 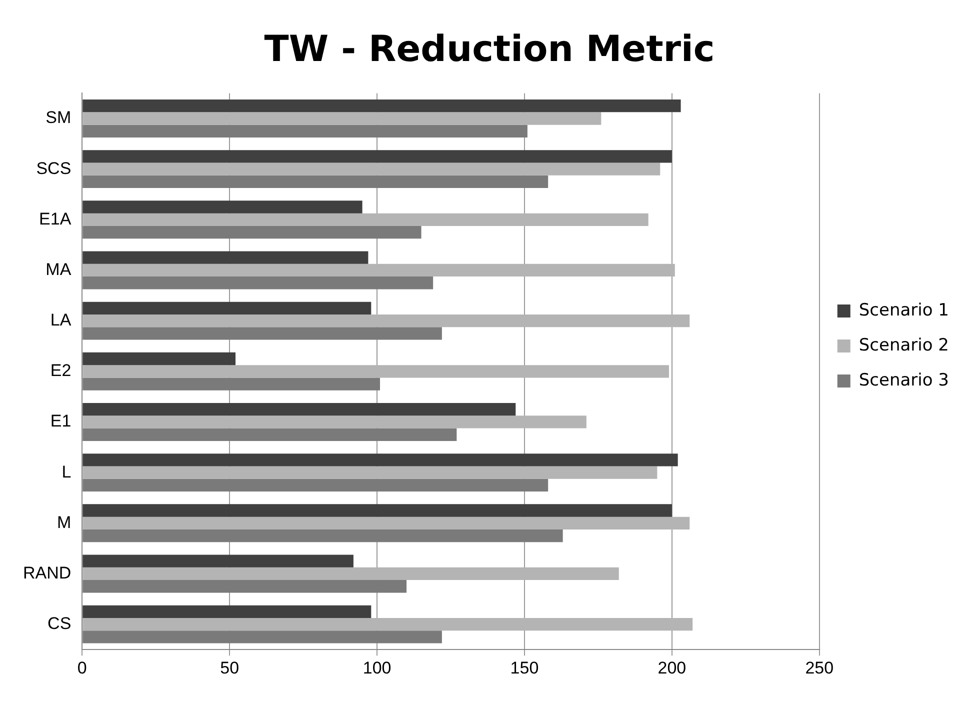 I want to click on y-tick-label: E2, so click(x=61, y=370).